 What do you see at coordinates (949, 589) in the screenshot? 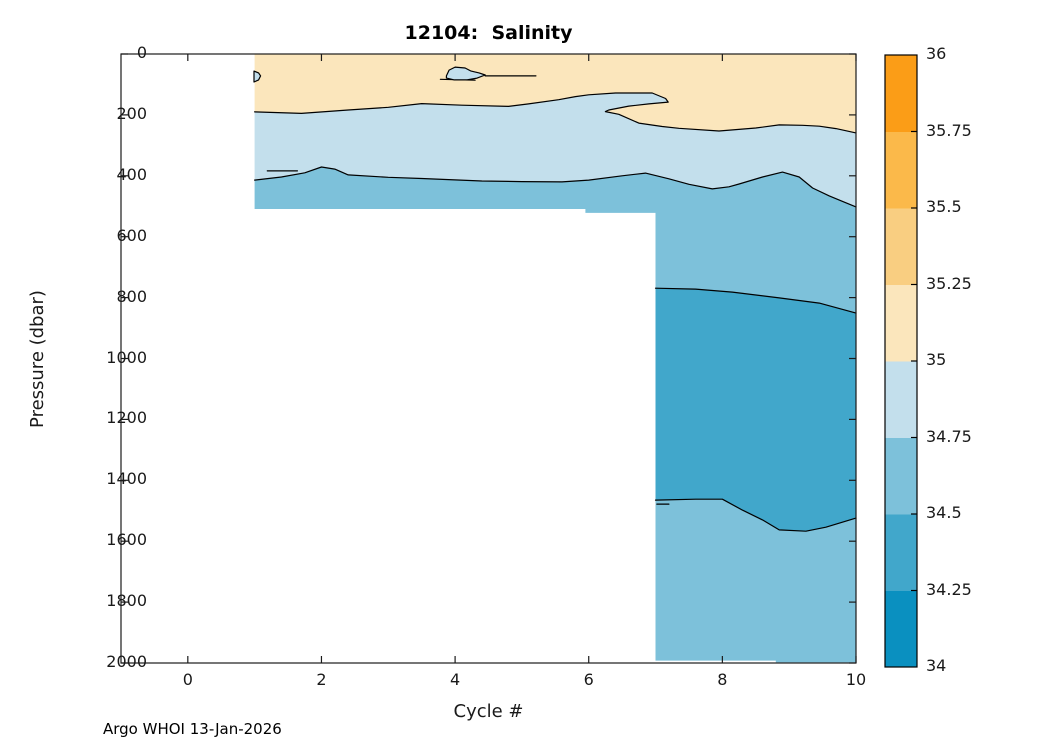
I see `colorbar-tick-label-34.25: 34.25` at bounding box center [949, 589].